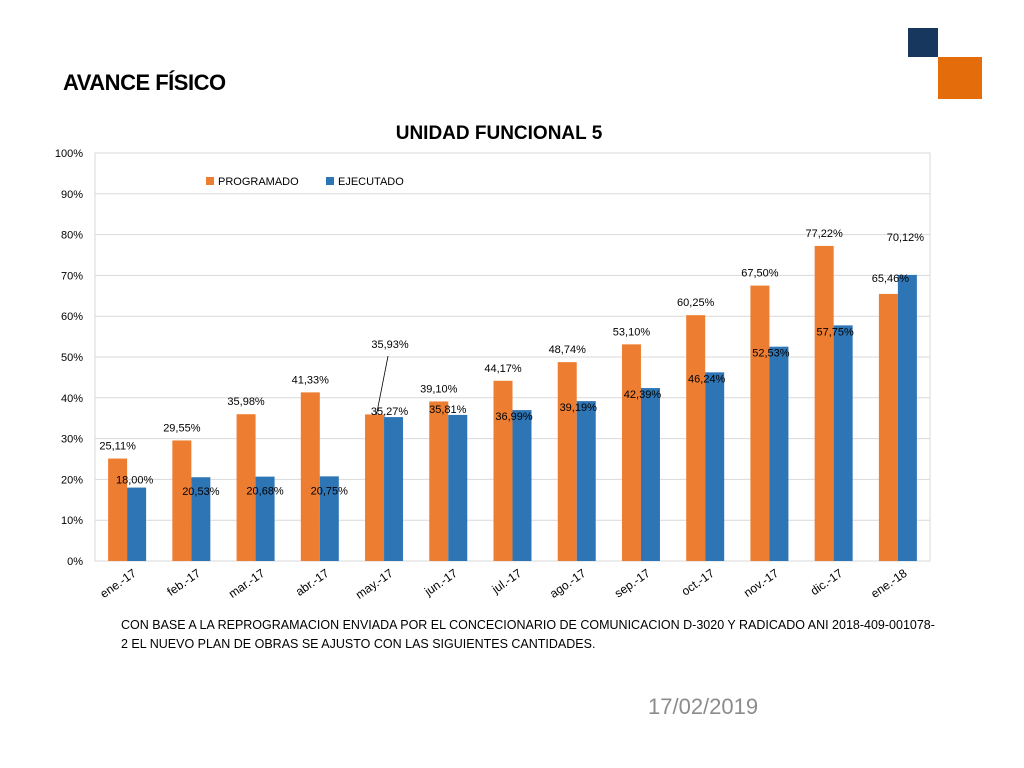 The height and width of the screenshot is (768, 1024). I want to click on y-tick-label: 90%, so click(72, 195).